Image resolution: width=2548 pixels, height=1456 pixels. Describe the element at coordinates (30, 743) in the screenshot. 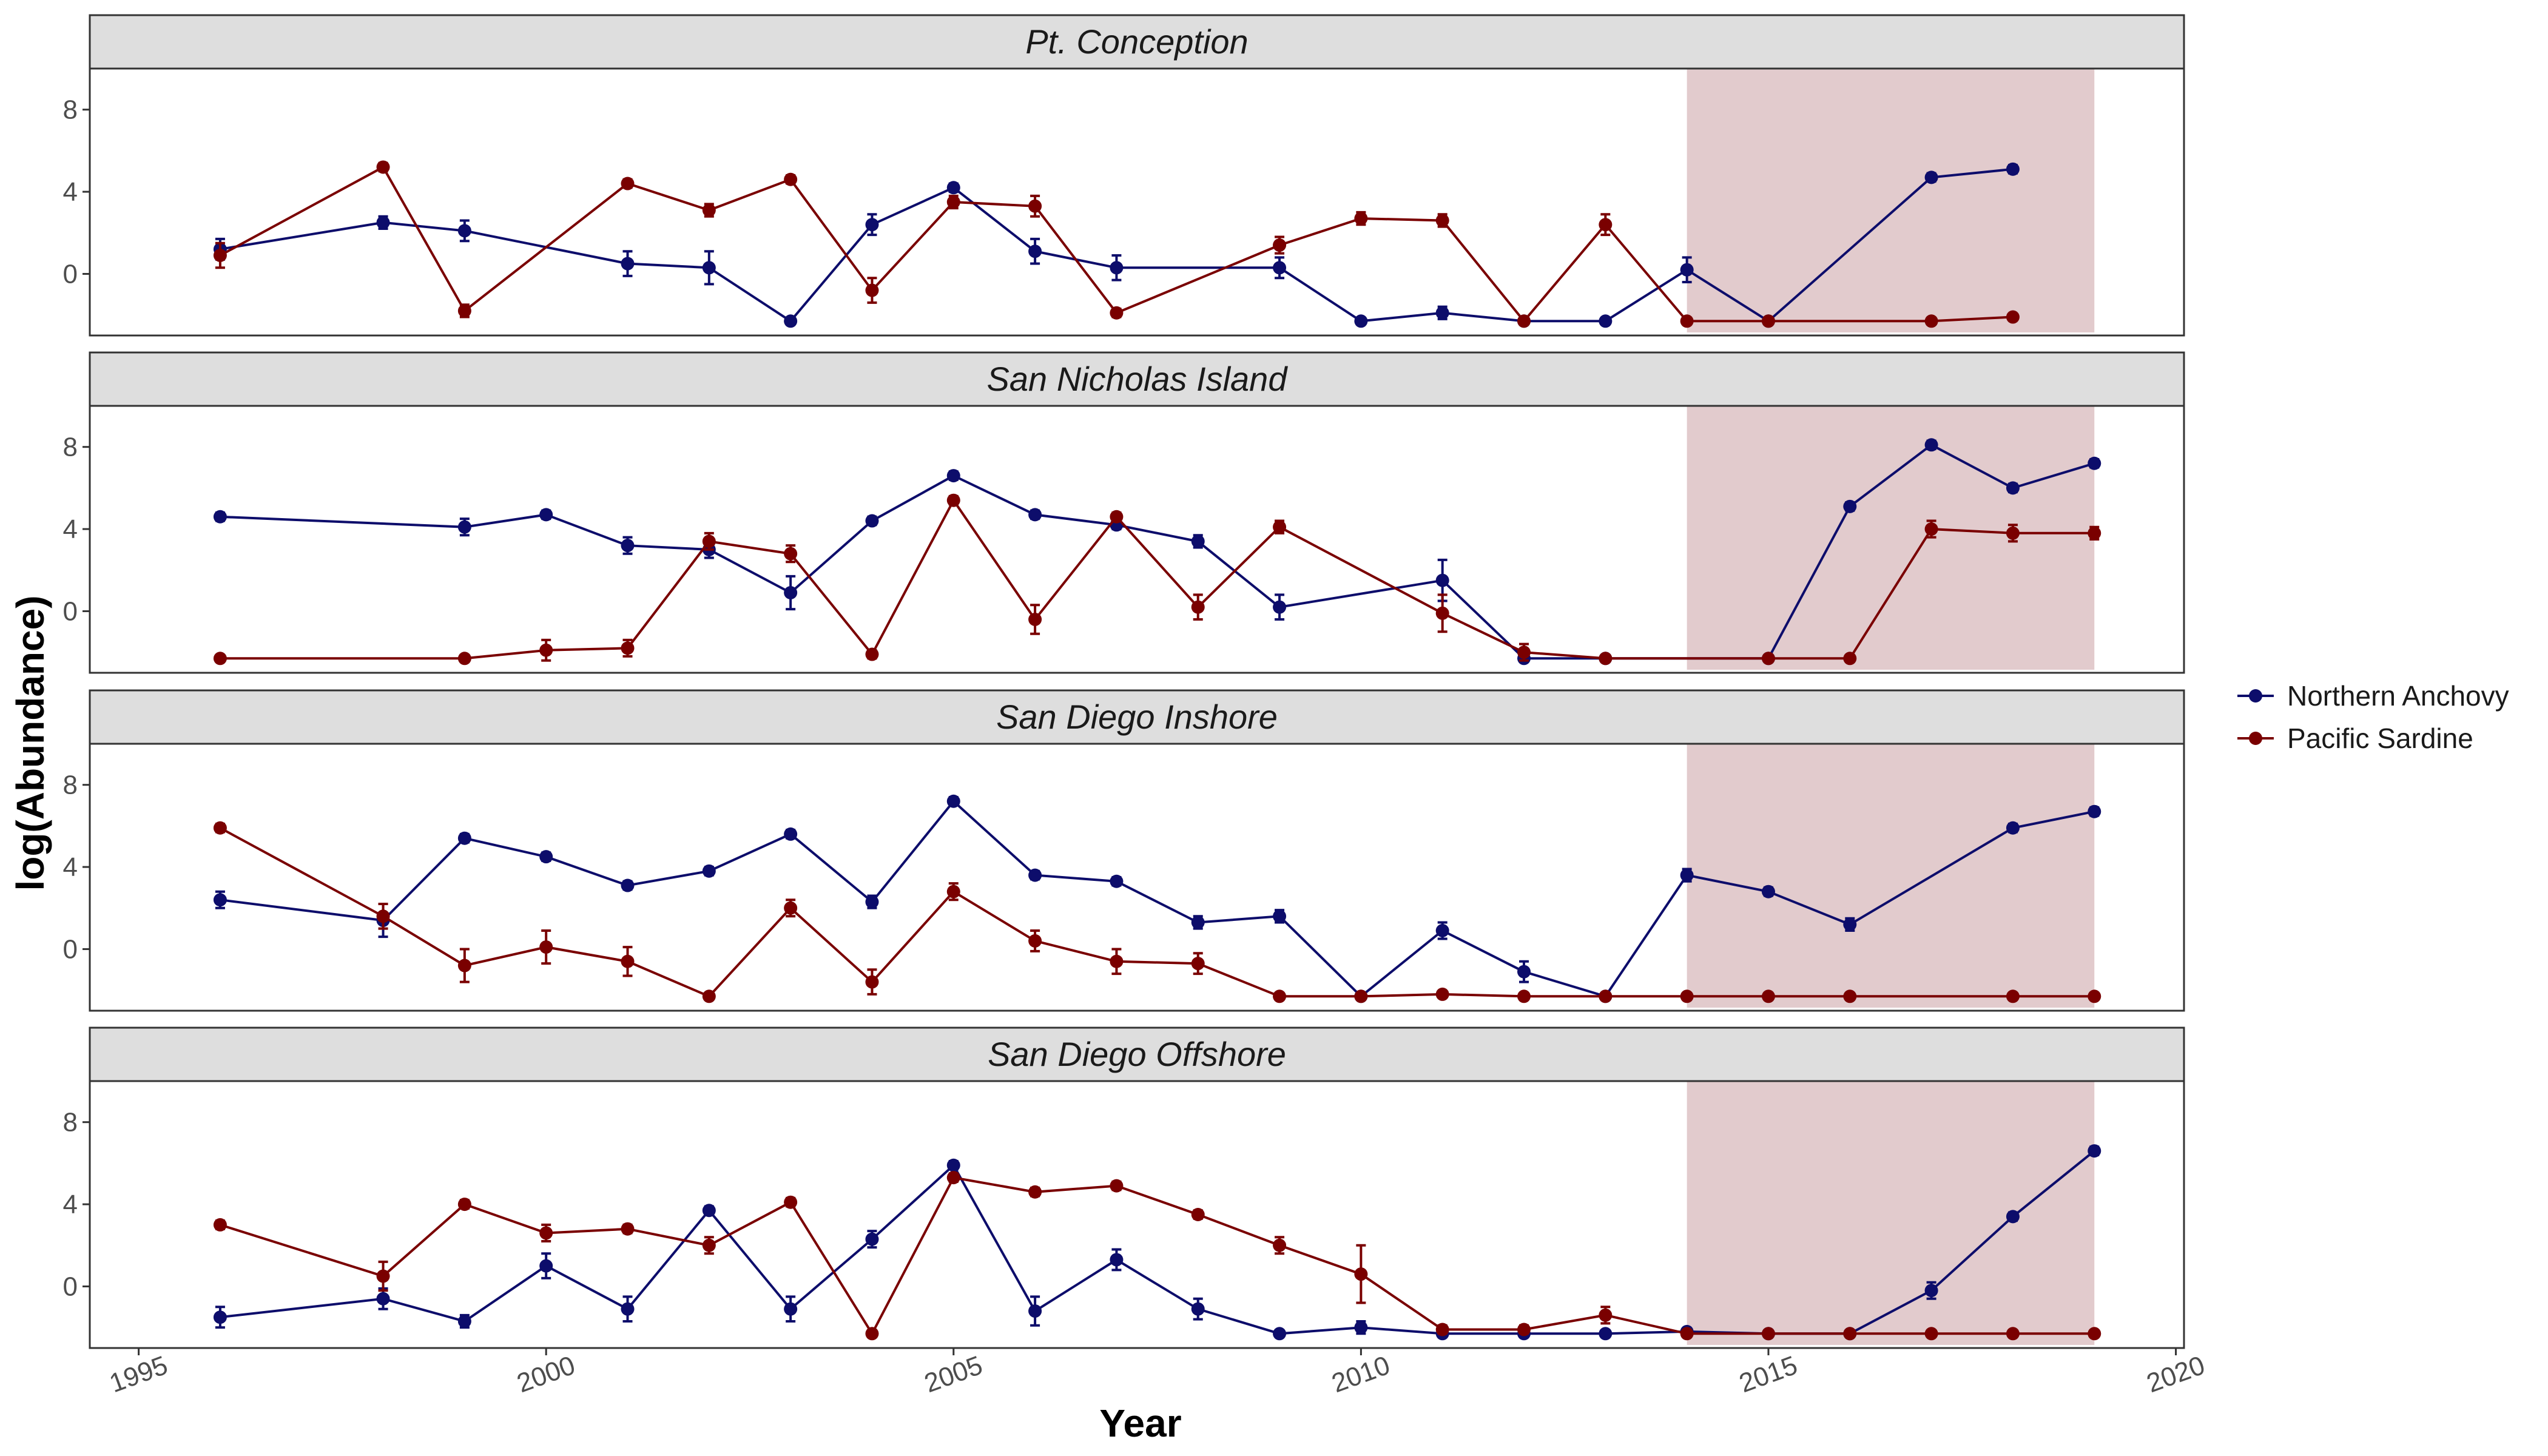

I see `y-axis-title: log(Abundance)` at that location.